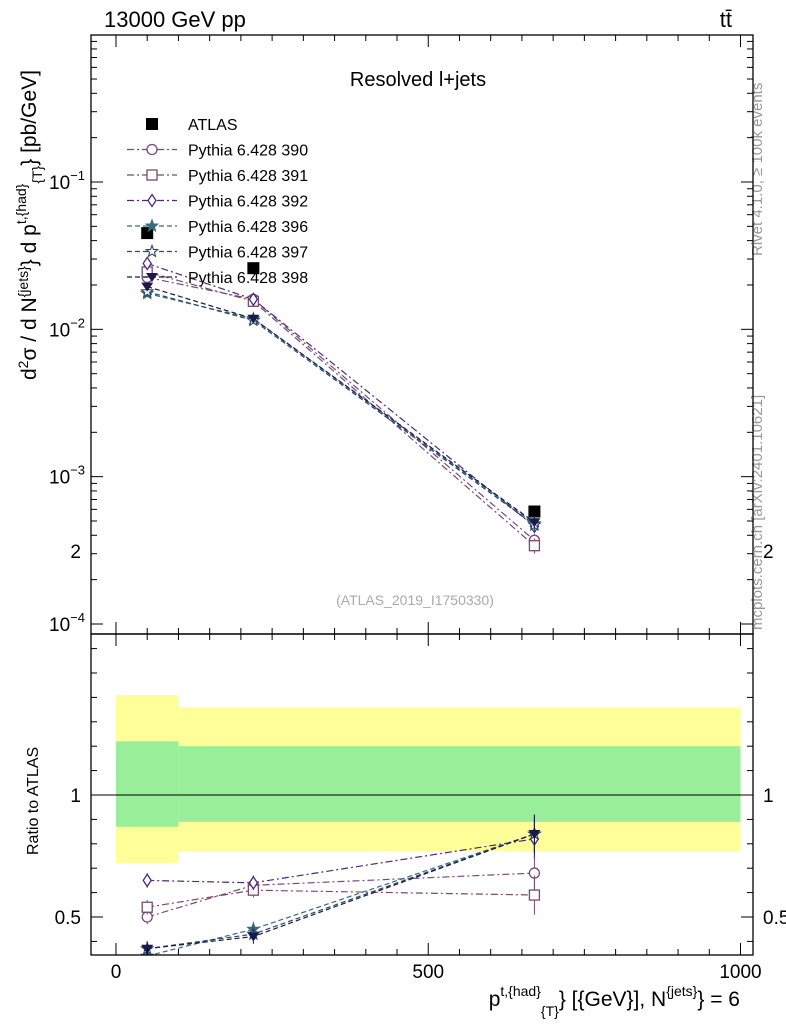 This screenshot has height=1024, width=786. Describe the element at coordinates (75, 796) in the screenshot. I see `ratio-y-tick-label-left: 1` at that location.